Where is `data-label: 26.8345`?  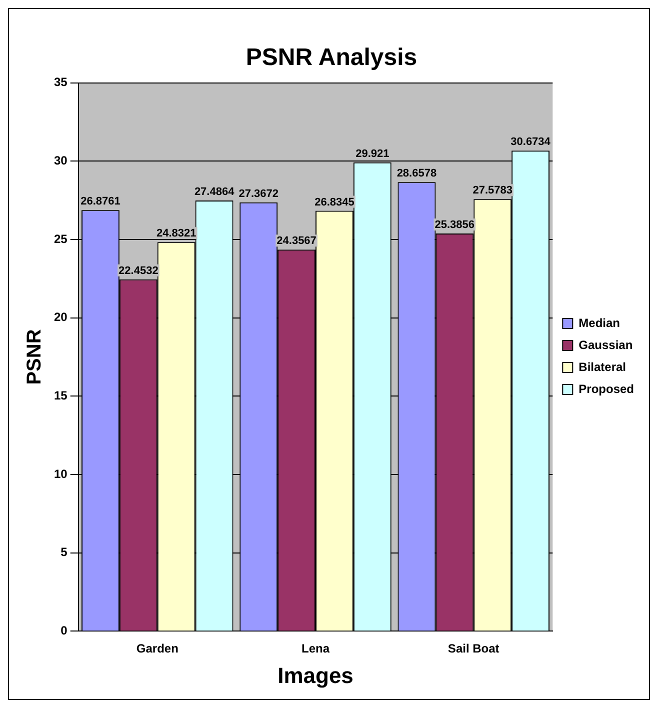
data-label: 26.8345 is located at coordinates (334, 202).